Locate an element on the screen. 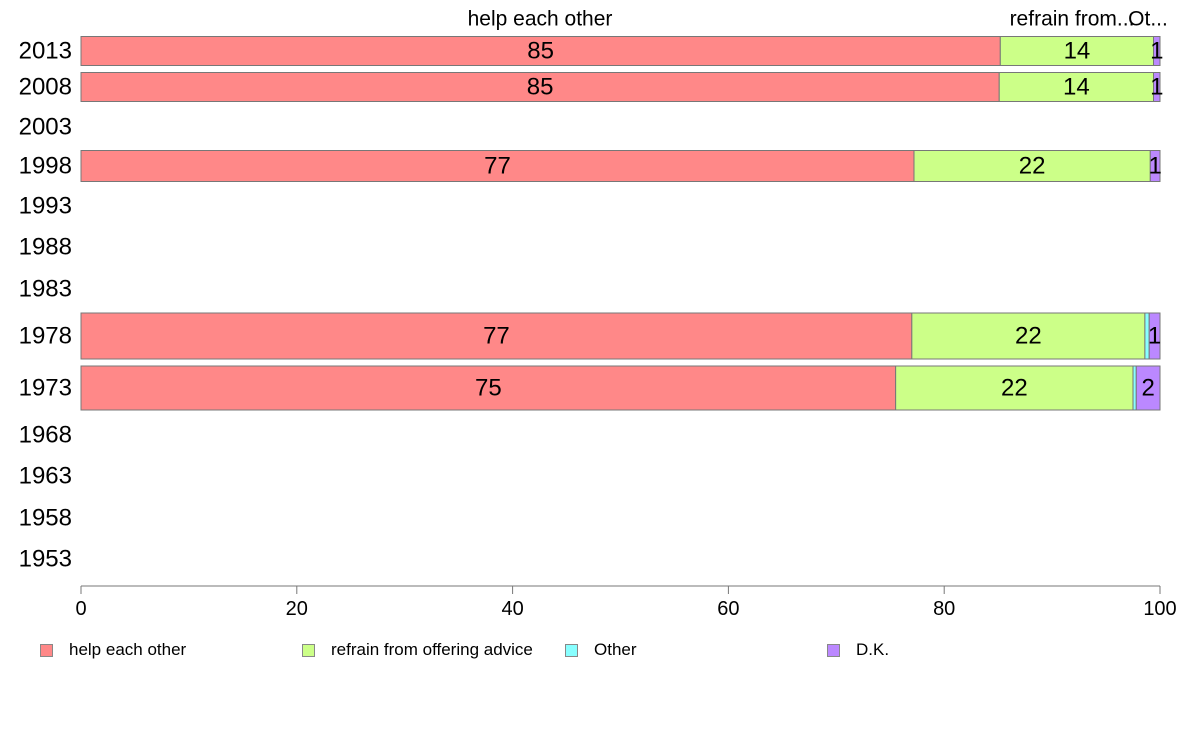 The image size is (1188, 736). category-label-1963: 1963 is located at coordinates (45, 476).